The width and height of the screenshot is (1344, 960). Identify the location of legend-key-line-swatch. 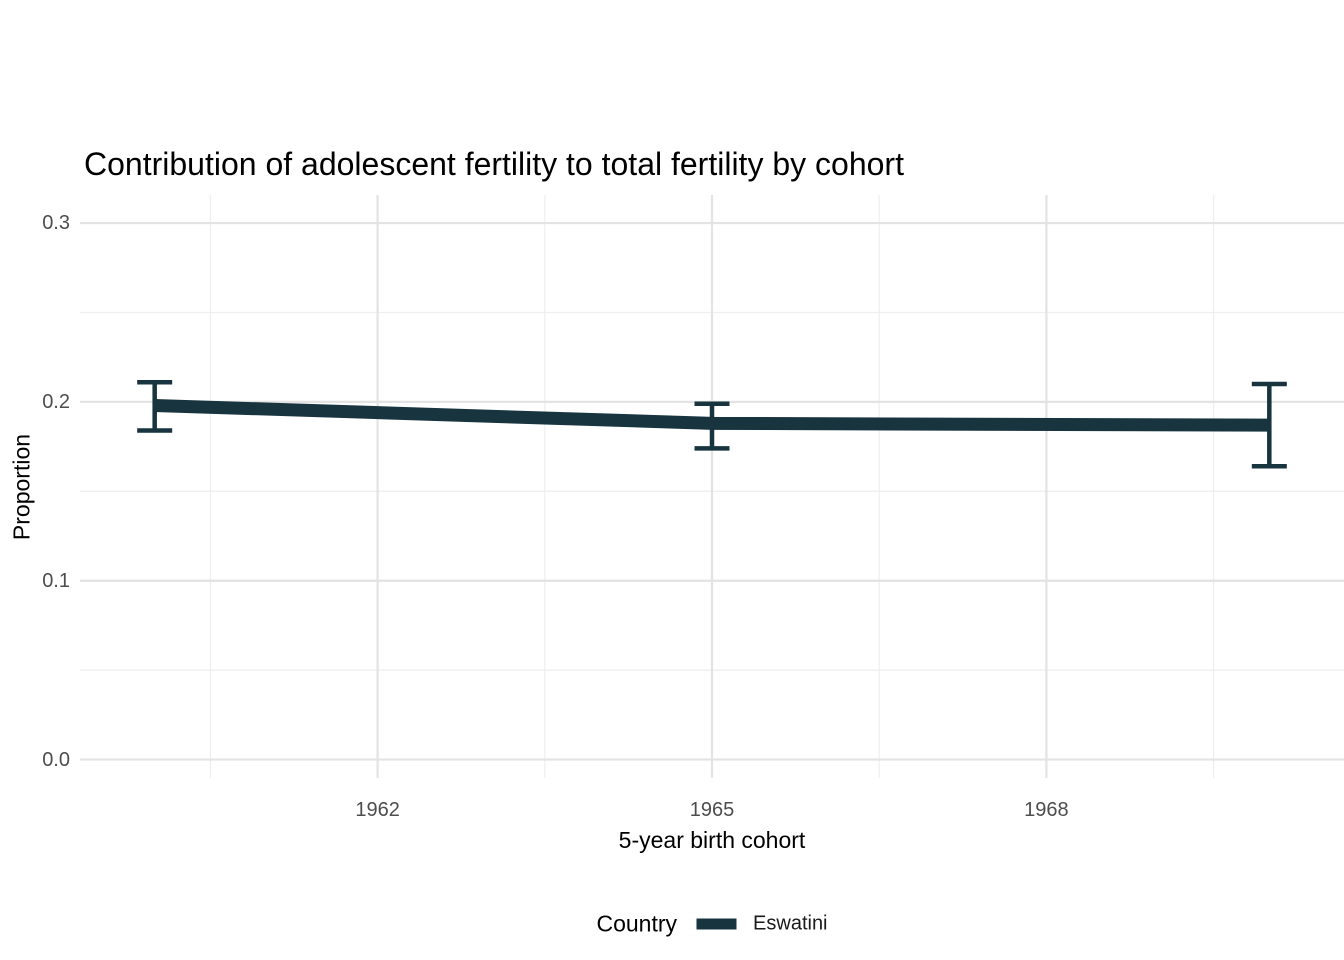
(716, 924).